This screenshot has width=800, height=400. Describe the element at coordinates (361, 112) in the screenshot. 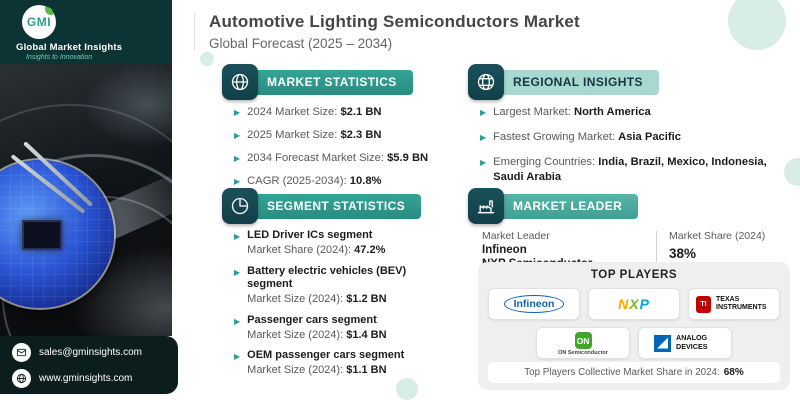

I see `stat-value: $2.1 BN` at that location.